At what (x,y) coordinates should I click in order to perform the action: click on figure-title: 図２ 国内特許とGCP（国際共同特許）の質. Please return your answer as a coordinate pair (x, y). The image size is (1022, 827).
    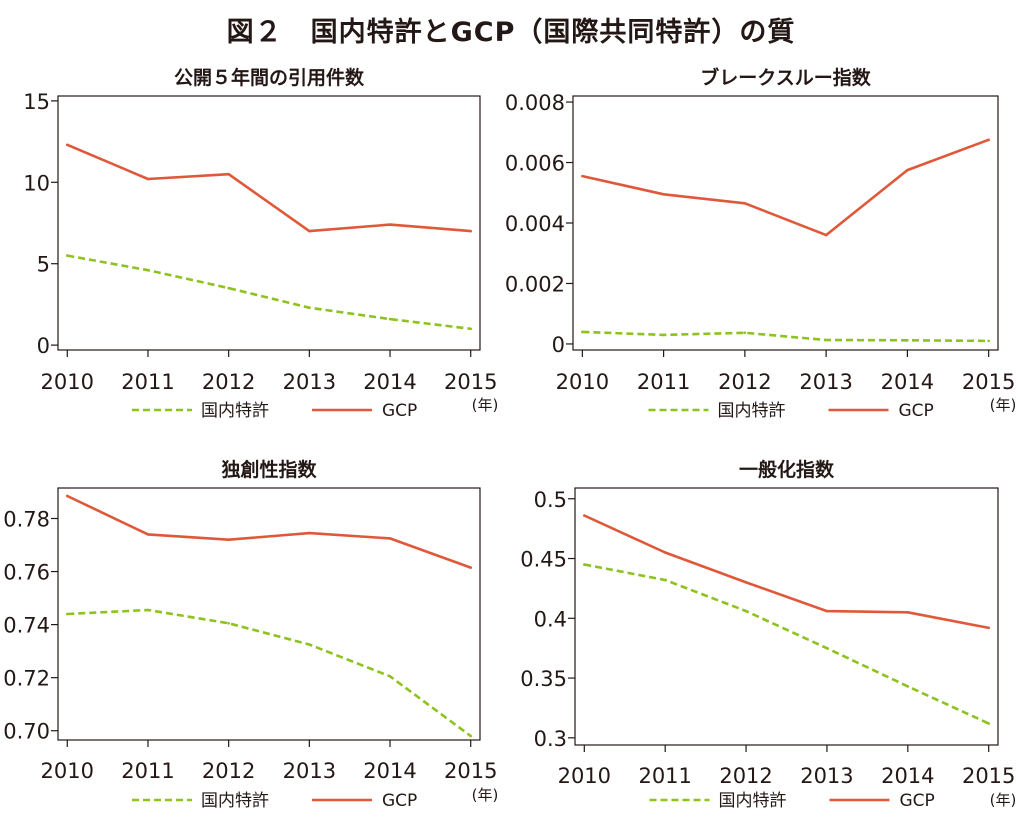
    Looking at the image, I should click on (511, 32).